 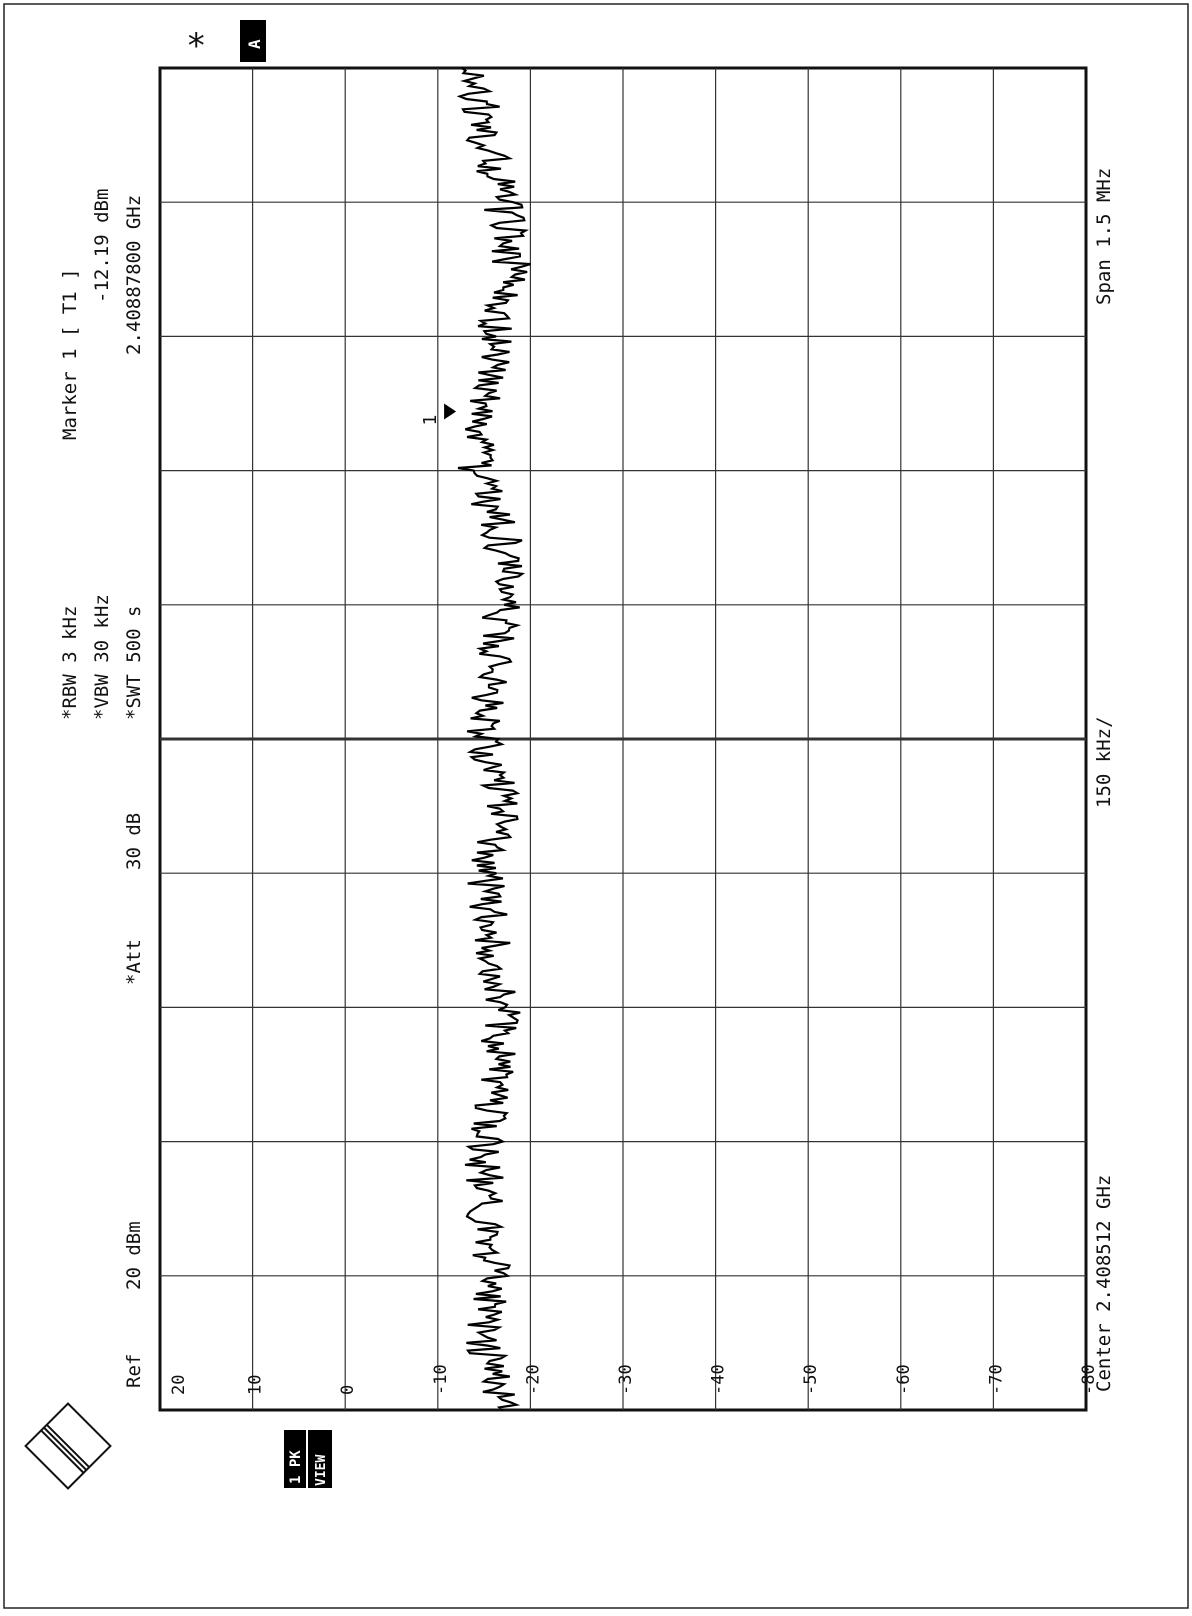 I want to click on division-width: 150 kHz/, so click(x=1104, y=762).